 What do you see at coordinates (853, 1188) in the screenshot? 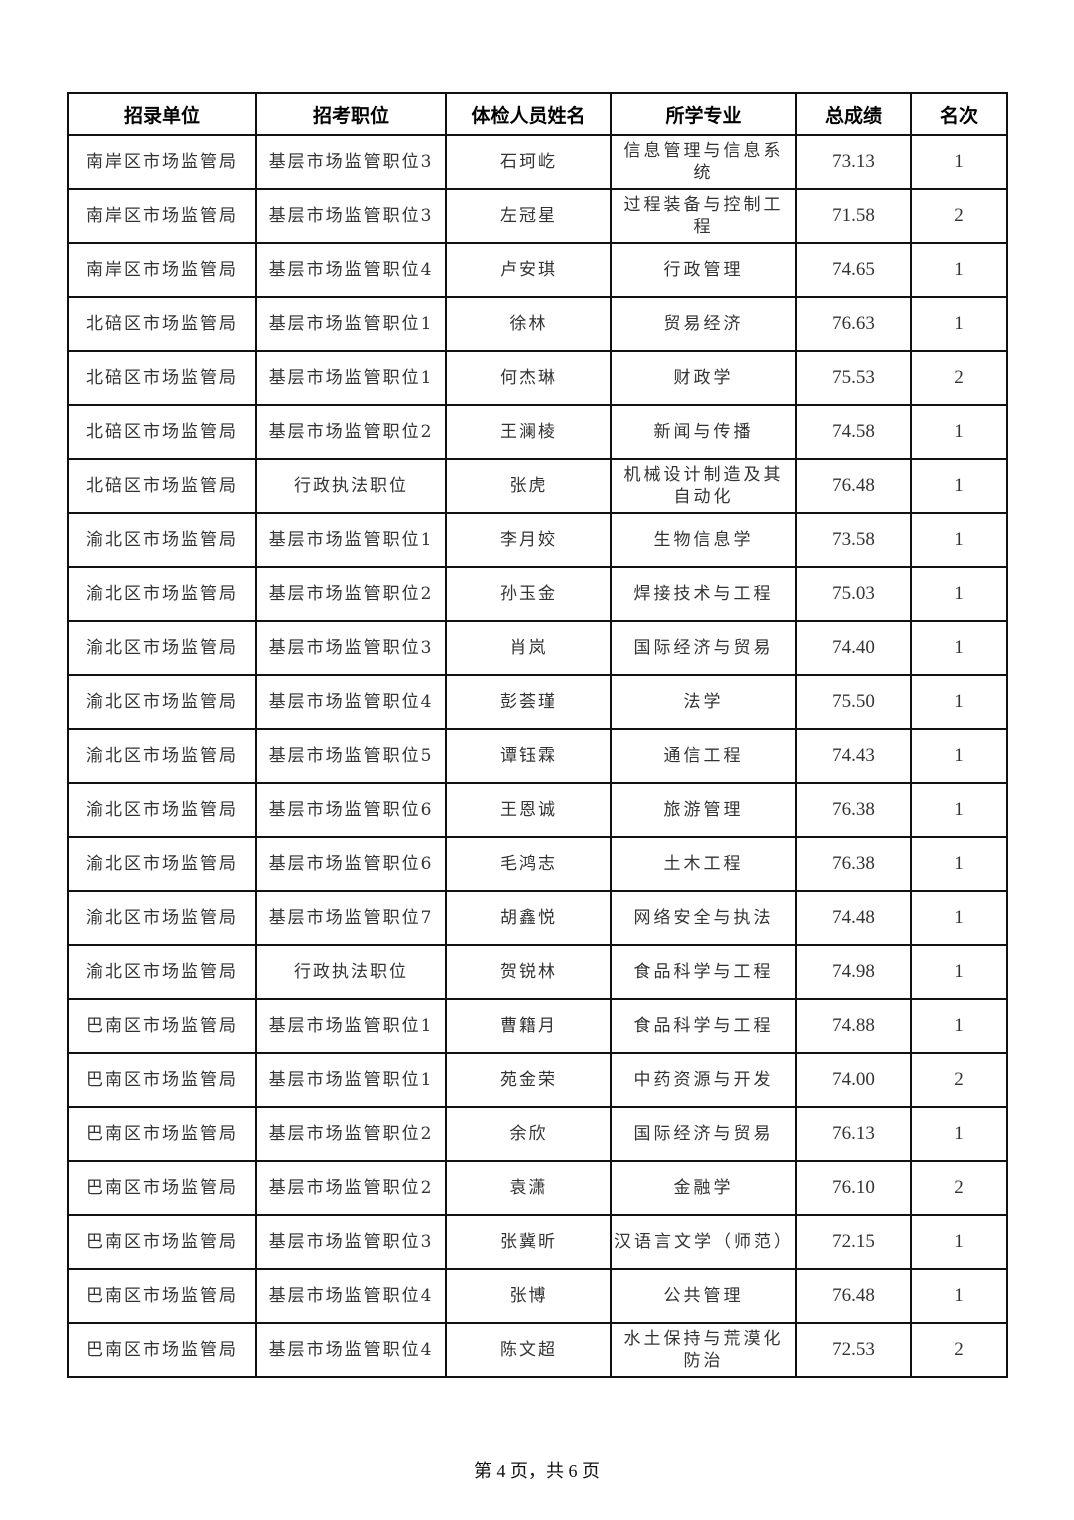
I see `cell-score: 76.10` at bounding box center [853, 1188].